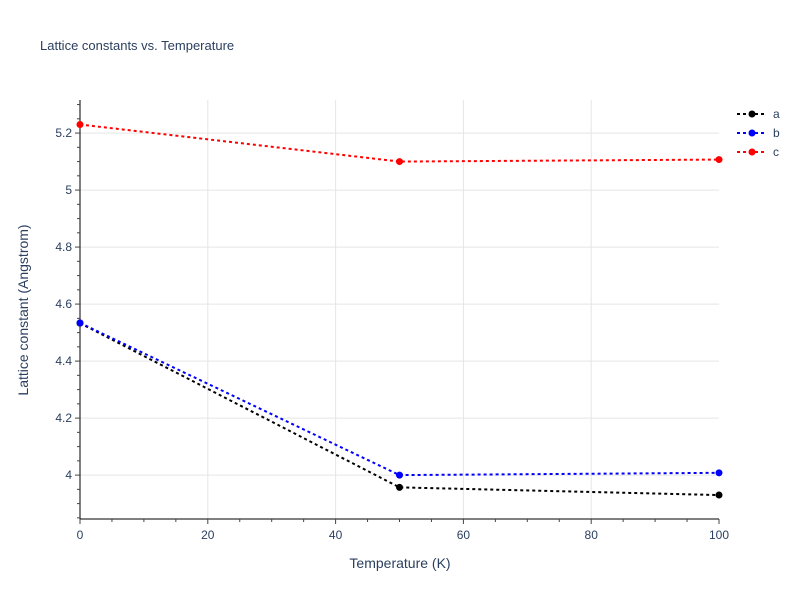  Describe the element at coordinates (80, 535) in the screenshot. I see `x-tick-label: 0` at that location.